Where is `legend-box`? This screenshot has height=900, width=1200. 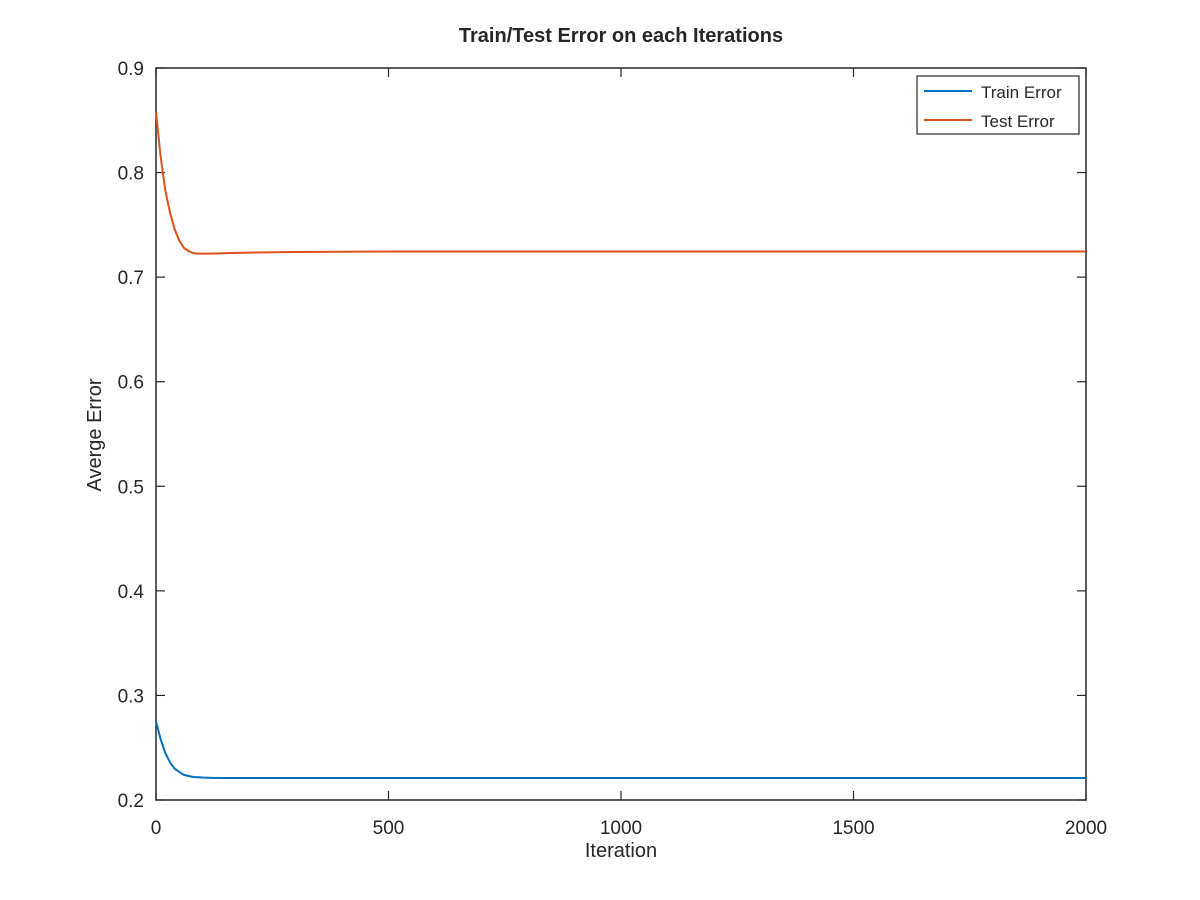
legend-box is located at coordinates (998, 105).